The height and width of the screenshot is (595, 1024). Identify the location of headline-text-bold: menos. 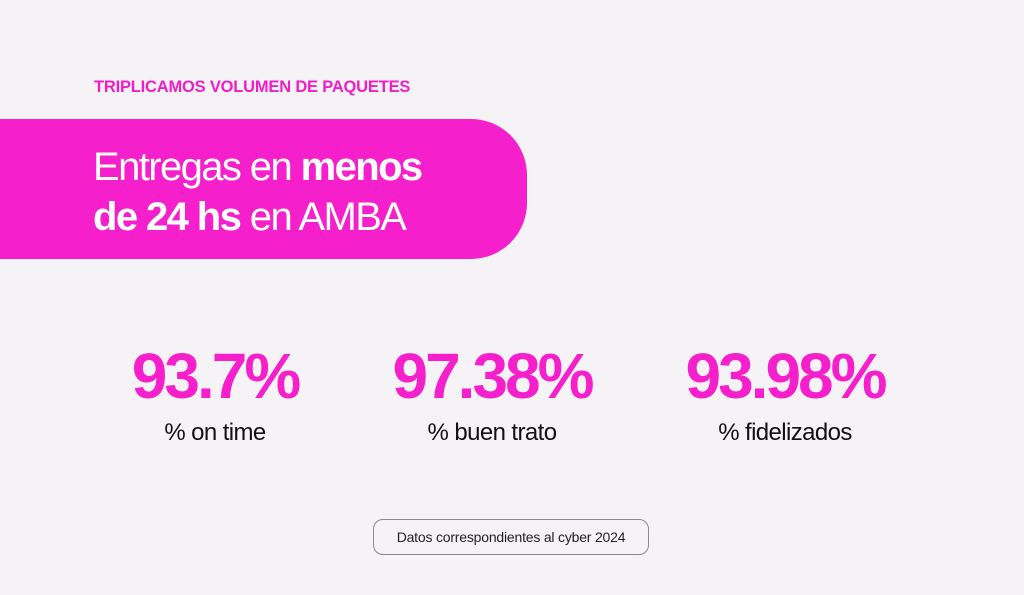
(362, 167).